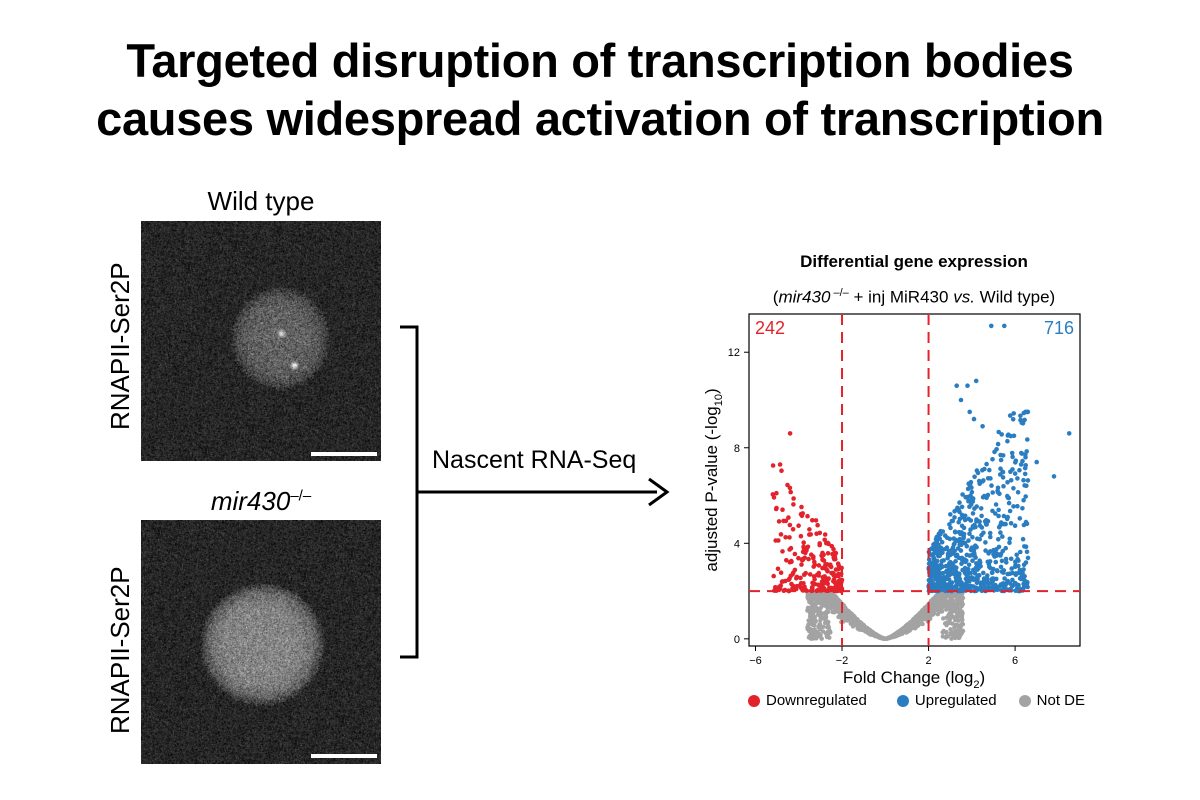 The width and height of the screenshot is (1200, 800). I want to click on y-tick-label: 0, so click(737, 640).